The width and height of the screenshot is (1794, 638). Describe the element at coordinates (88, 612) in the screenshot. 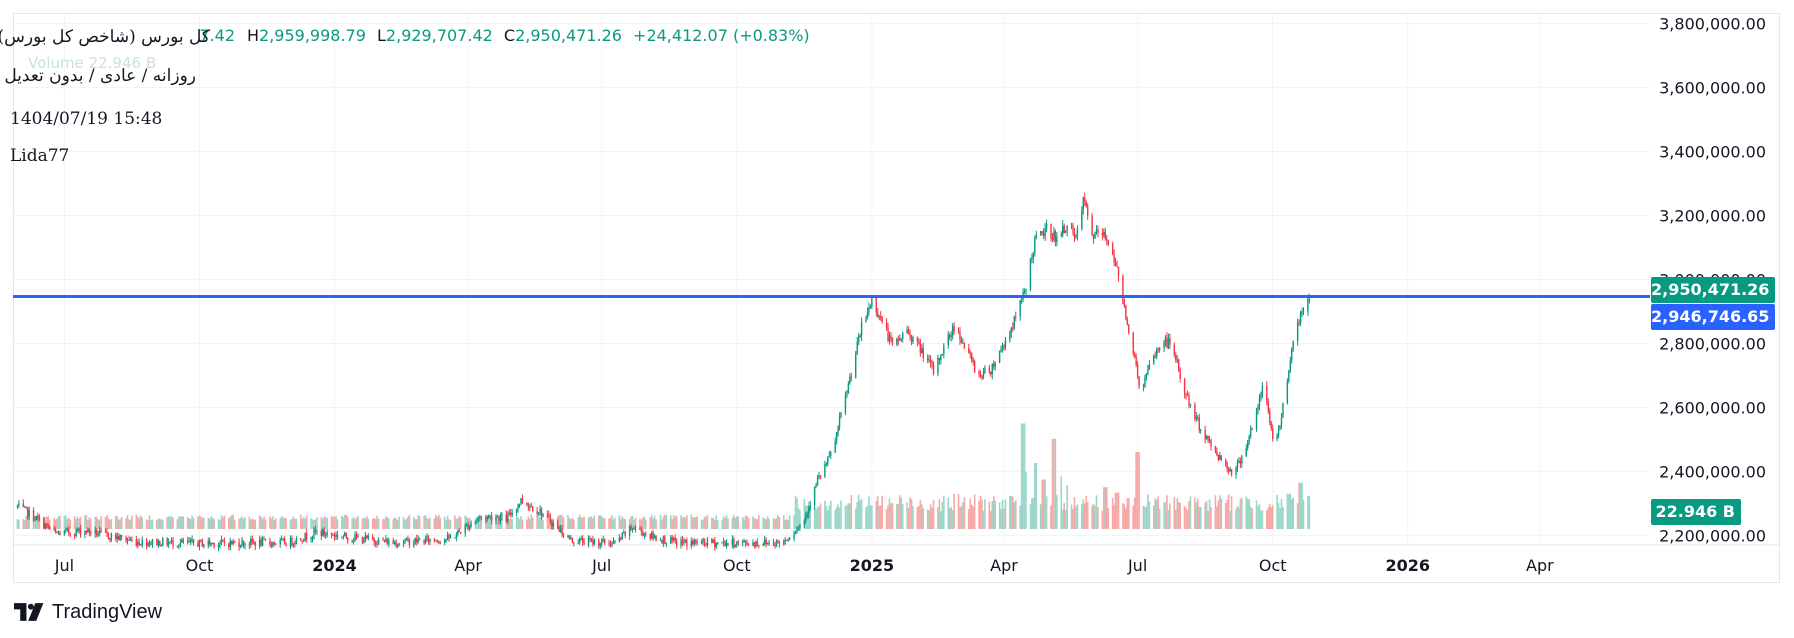

I see `tradingview-logo: TradingView` at that location.